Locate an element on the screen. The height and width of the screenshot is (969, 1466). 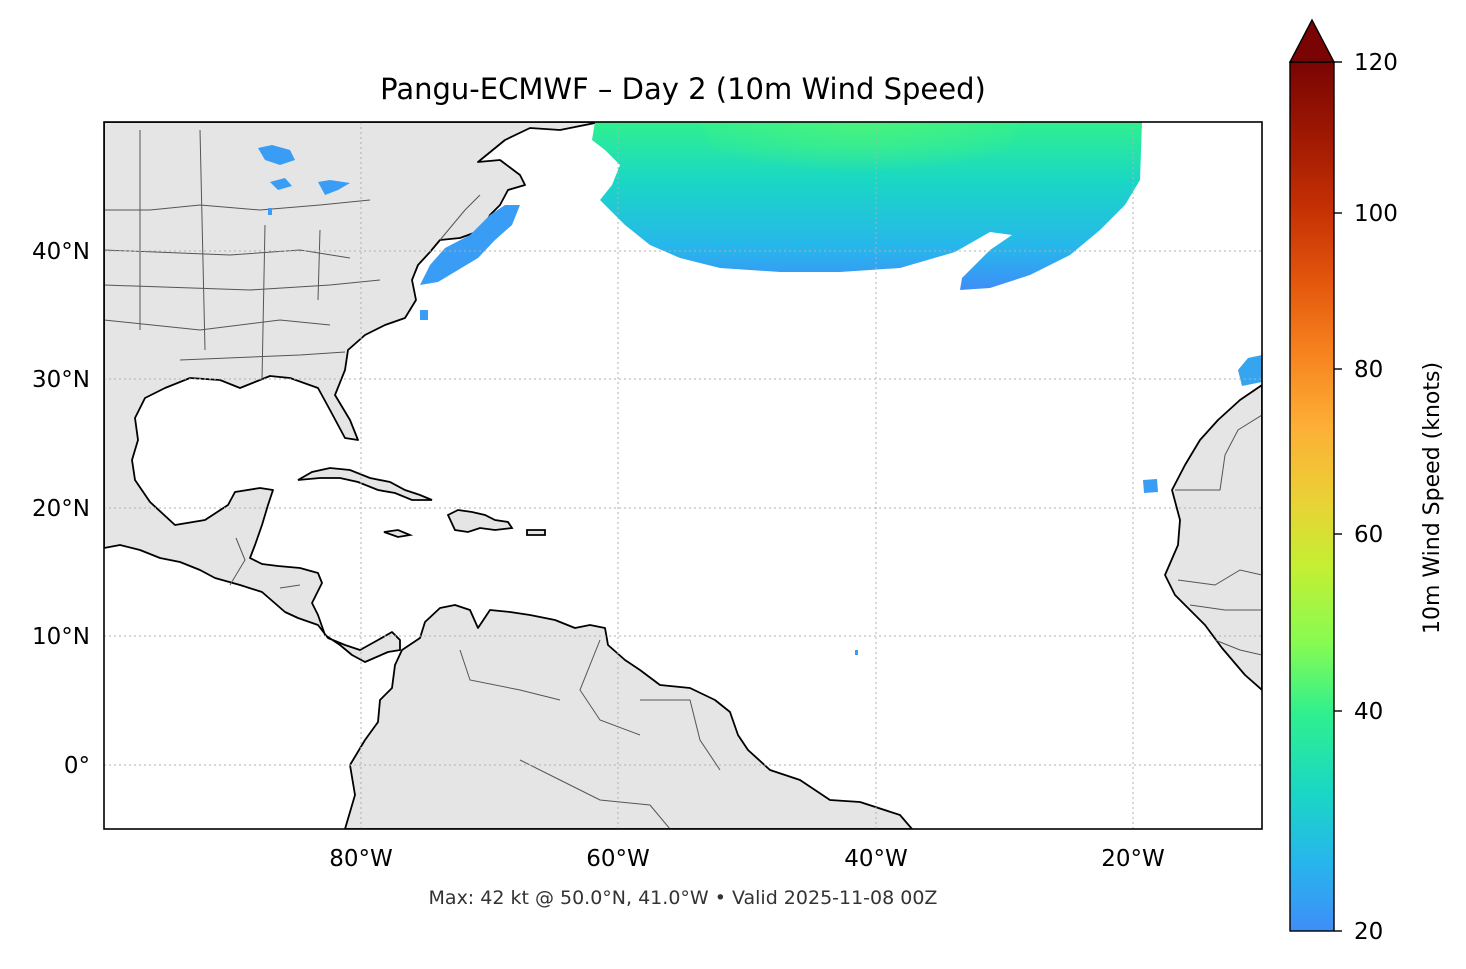
lon-tick-labels: 80°W 60°W 40°W 20°W is located at coordinates (747, 859).